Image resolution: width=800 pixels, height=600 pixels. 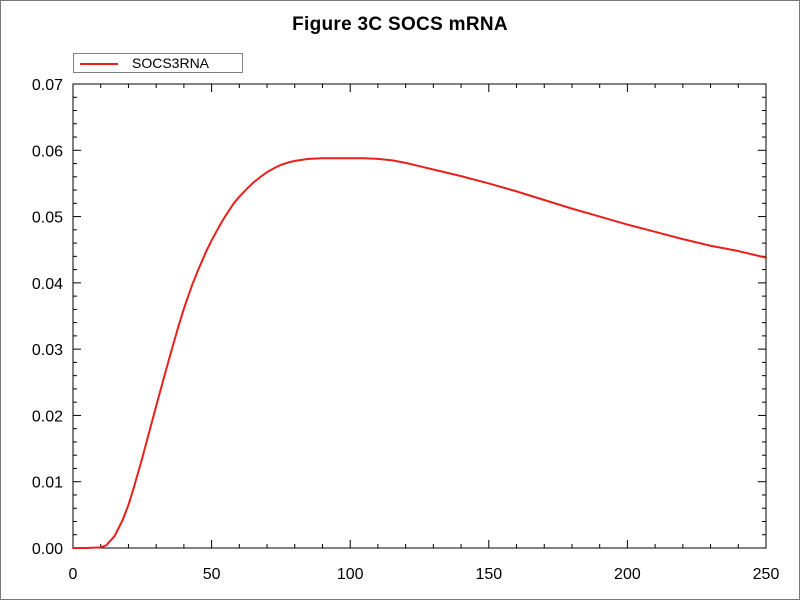 I want to click on y-tick-label: 0.00, so click(x=47, y=549).